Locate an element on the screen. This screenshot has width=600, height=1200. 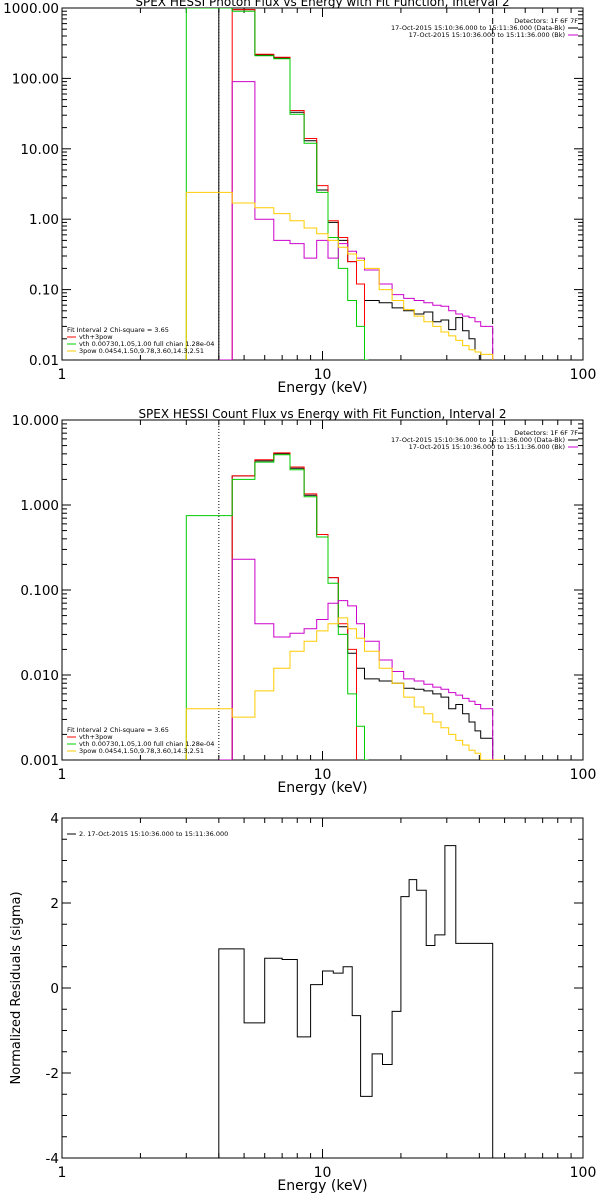
y-tick-label: 0.010 is located at coordinates (39, 676).